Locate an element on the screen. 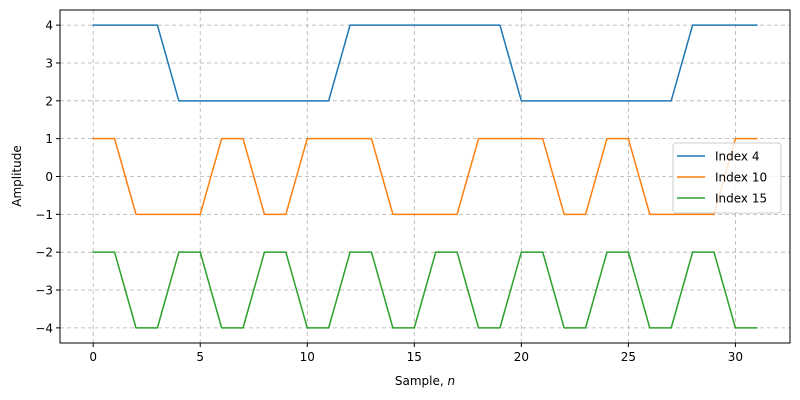  legend-item: Index 15 is located at coordinates (722, 199).